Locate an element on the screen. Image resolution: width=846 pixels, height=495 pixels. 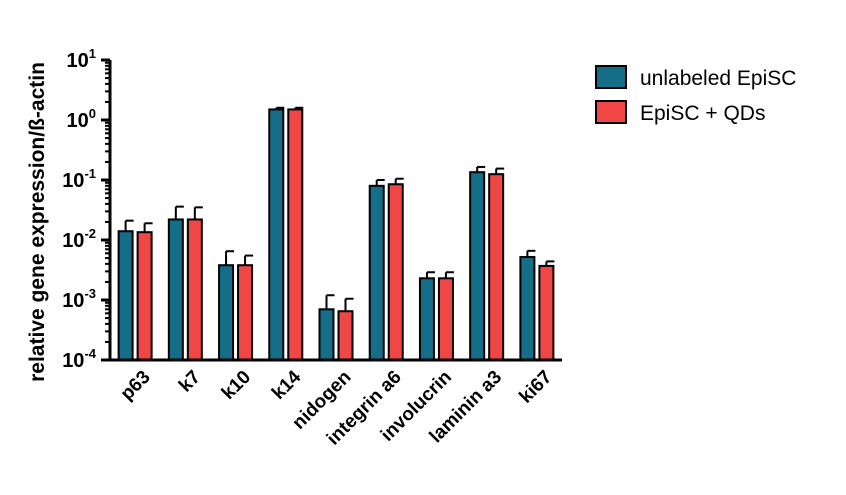
x-tick-label: k10 is located at coordinates (236, 385).